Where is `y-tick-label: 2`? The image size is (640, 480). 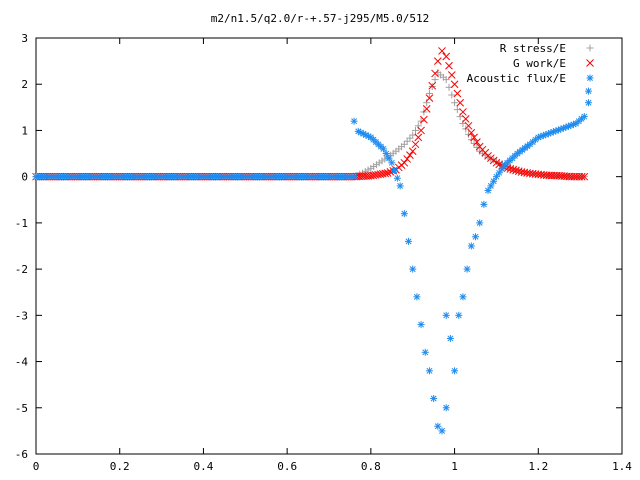
y-tick-label: 2 is located at coordinates (24, 84).